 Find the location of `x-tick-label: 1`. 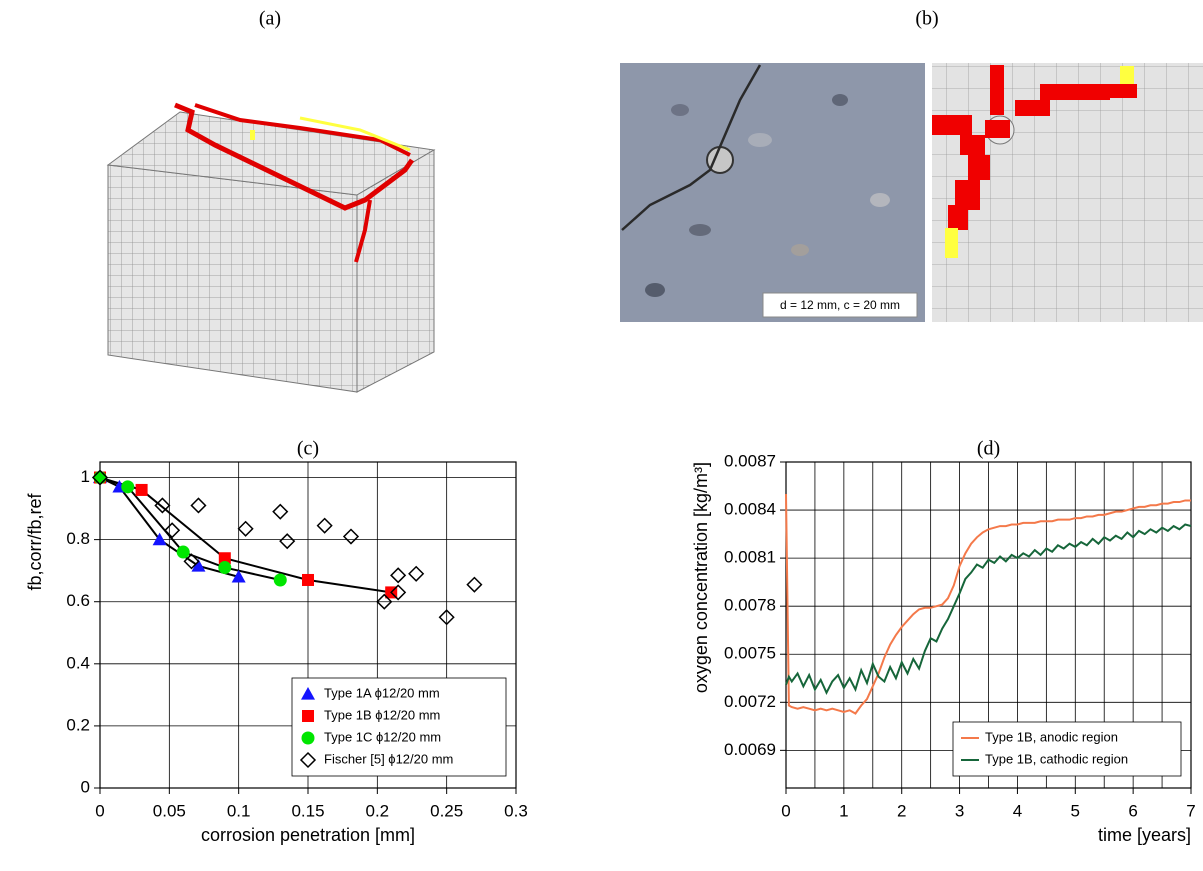

x-tick-label: 1 is located at coordinates (843, 810).